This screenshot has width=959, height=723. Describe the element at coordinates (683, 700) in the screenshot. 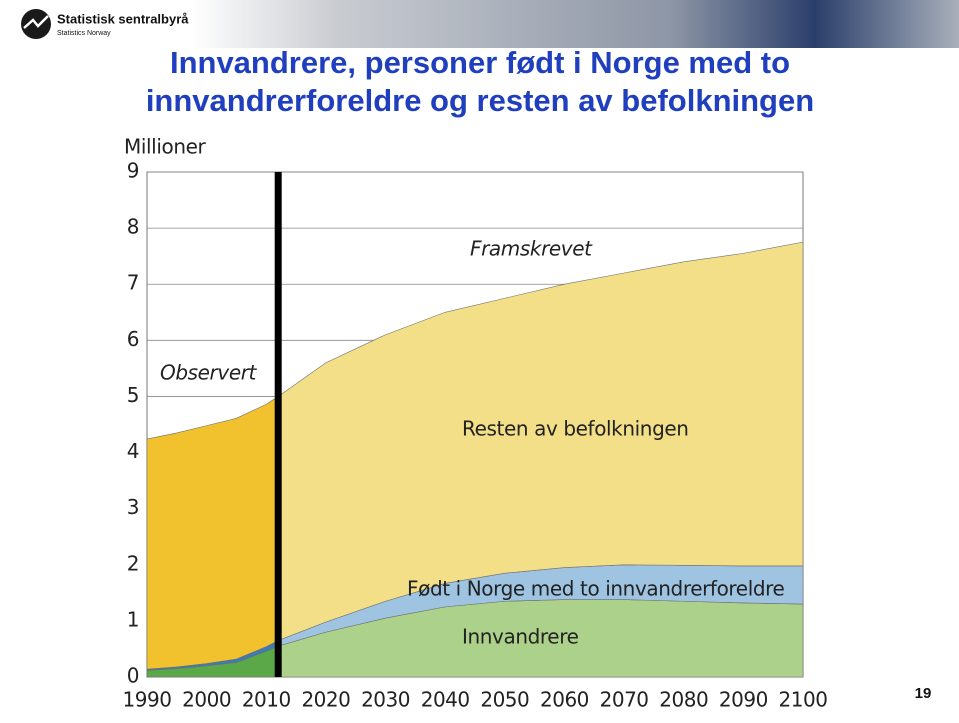

I see `x-tick-label: 2080` at that location.